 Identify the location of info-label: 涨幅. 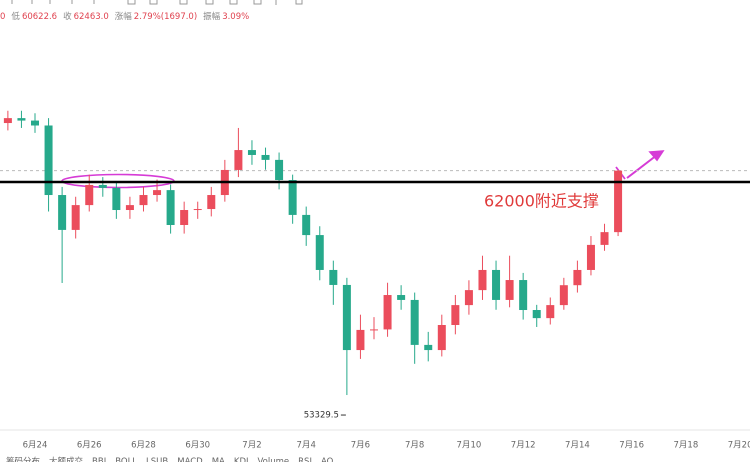
(124, 16).